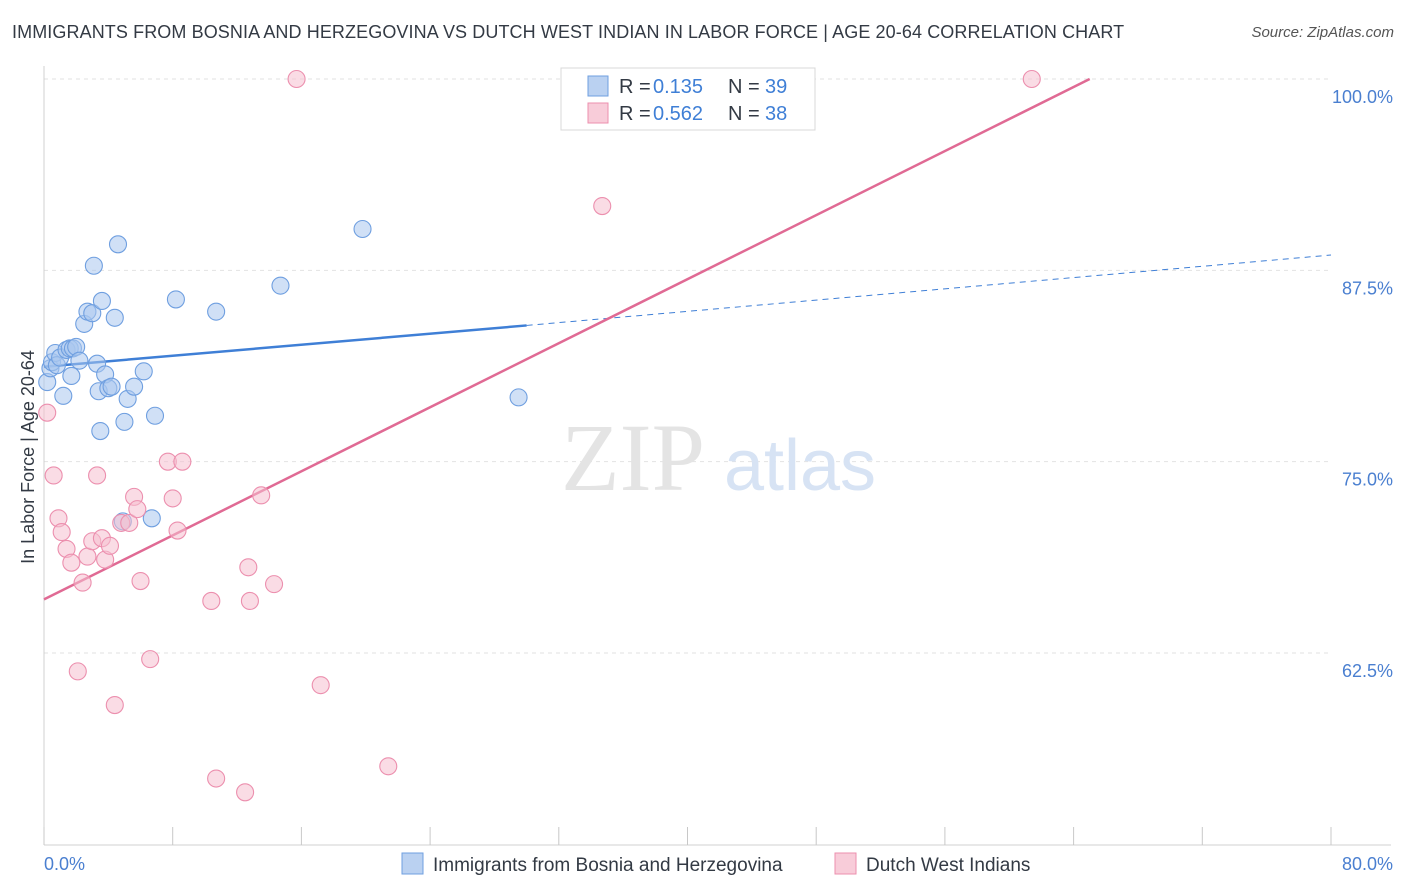 This screenshot has width=1406, height=892. I want to click on legend-n-value: 38, so click(776, 114).